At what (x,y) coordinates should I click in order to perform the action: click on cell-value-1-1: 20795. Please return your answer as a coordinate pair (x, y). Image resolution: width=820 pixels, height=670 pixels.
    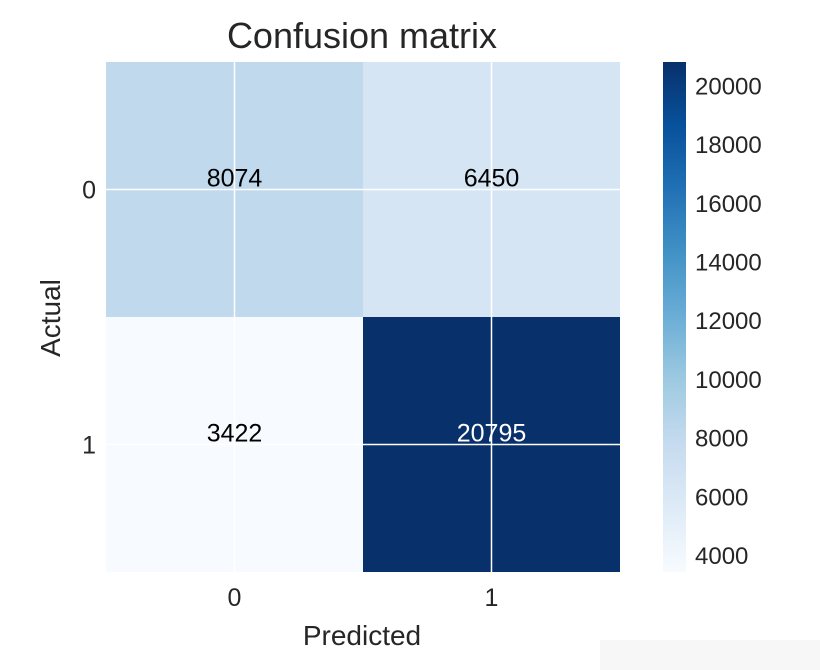
    Looking at the image, I should click on (492, 434).